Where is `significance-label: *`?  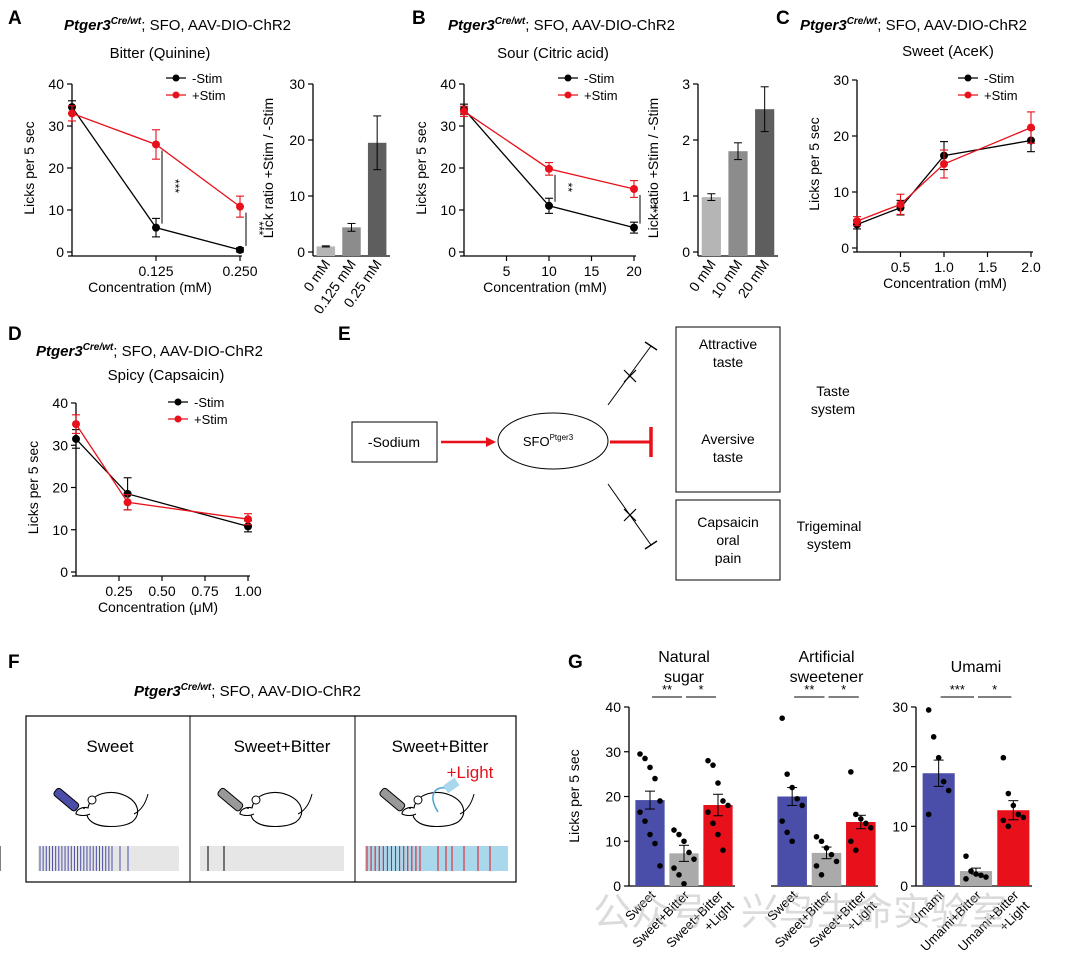 significance-label: * is located at coordinates (843, 689).